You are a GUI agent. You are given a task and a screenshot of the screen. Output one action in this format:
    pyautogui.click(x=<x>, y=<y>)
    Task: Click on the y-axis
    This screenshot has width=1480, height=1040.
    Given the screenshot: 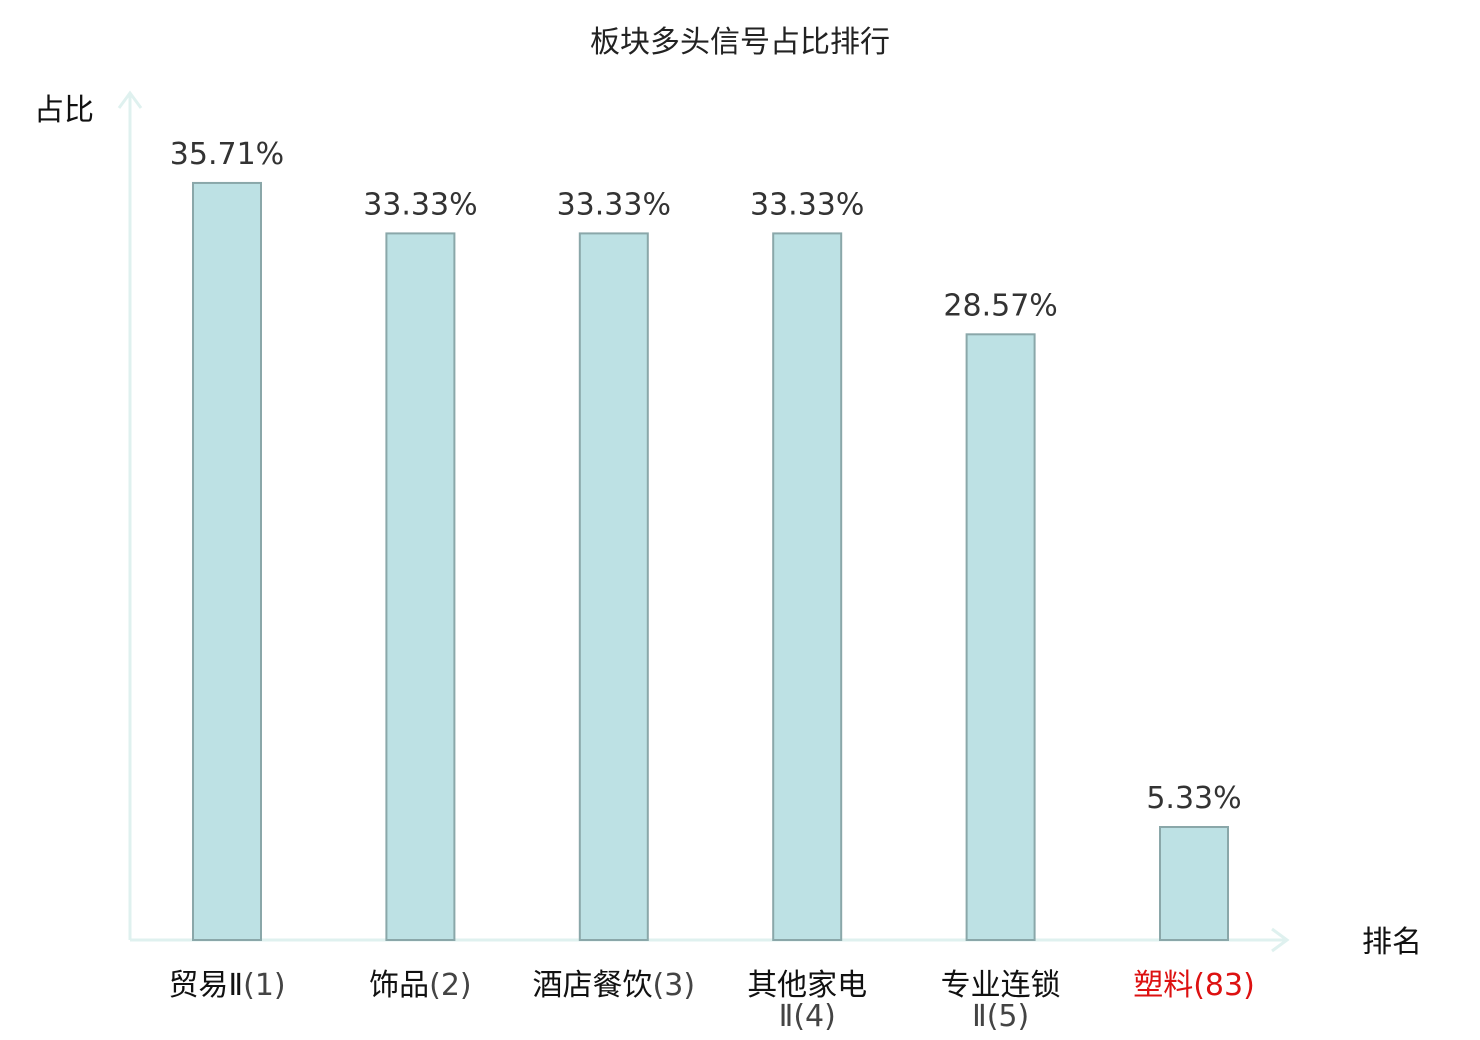 What is the action you would take?
    pyautogui.click(x=130, y=515)
    